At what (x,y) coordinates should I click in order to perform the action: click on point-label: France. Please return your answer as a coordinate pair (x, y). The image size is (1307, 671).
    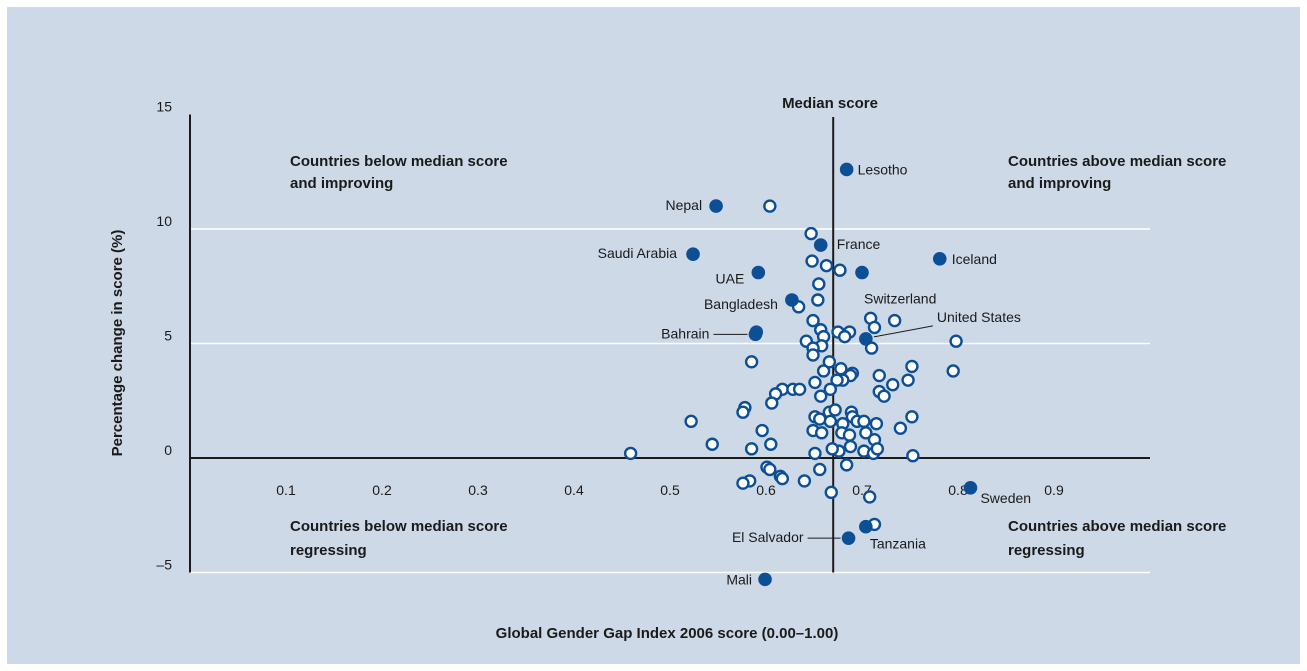
    Looking at the image, I should click on (859, 244).